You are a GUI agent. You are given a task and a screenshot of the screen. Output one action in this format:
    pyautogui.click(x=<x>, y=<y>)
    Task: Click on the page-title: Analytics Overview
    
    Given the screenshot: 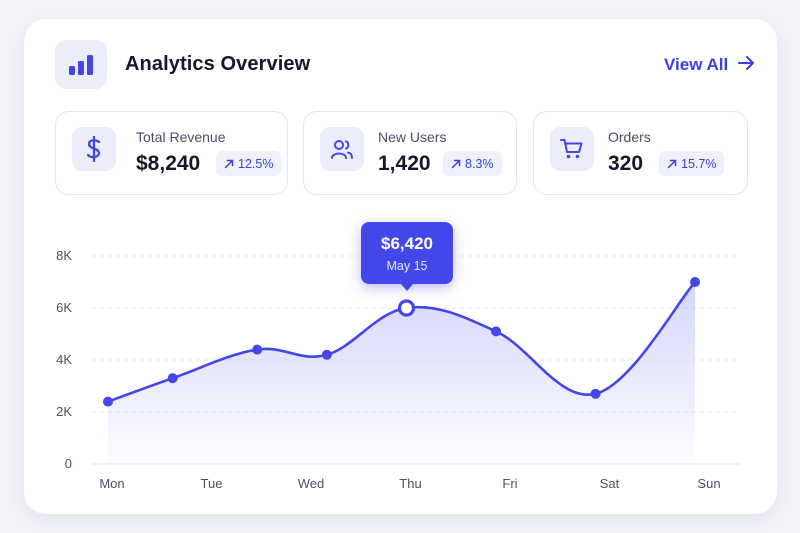 What is the action you would take?
    pyautogui.click(x=218, y=64)
    